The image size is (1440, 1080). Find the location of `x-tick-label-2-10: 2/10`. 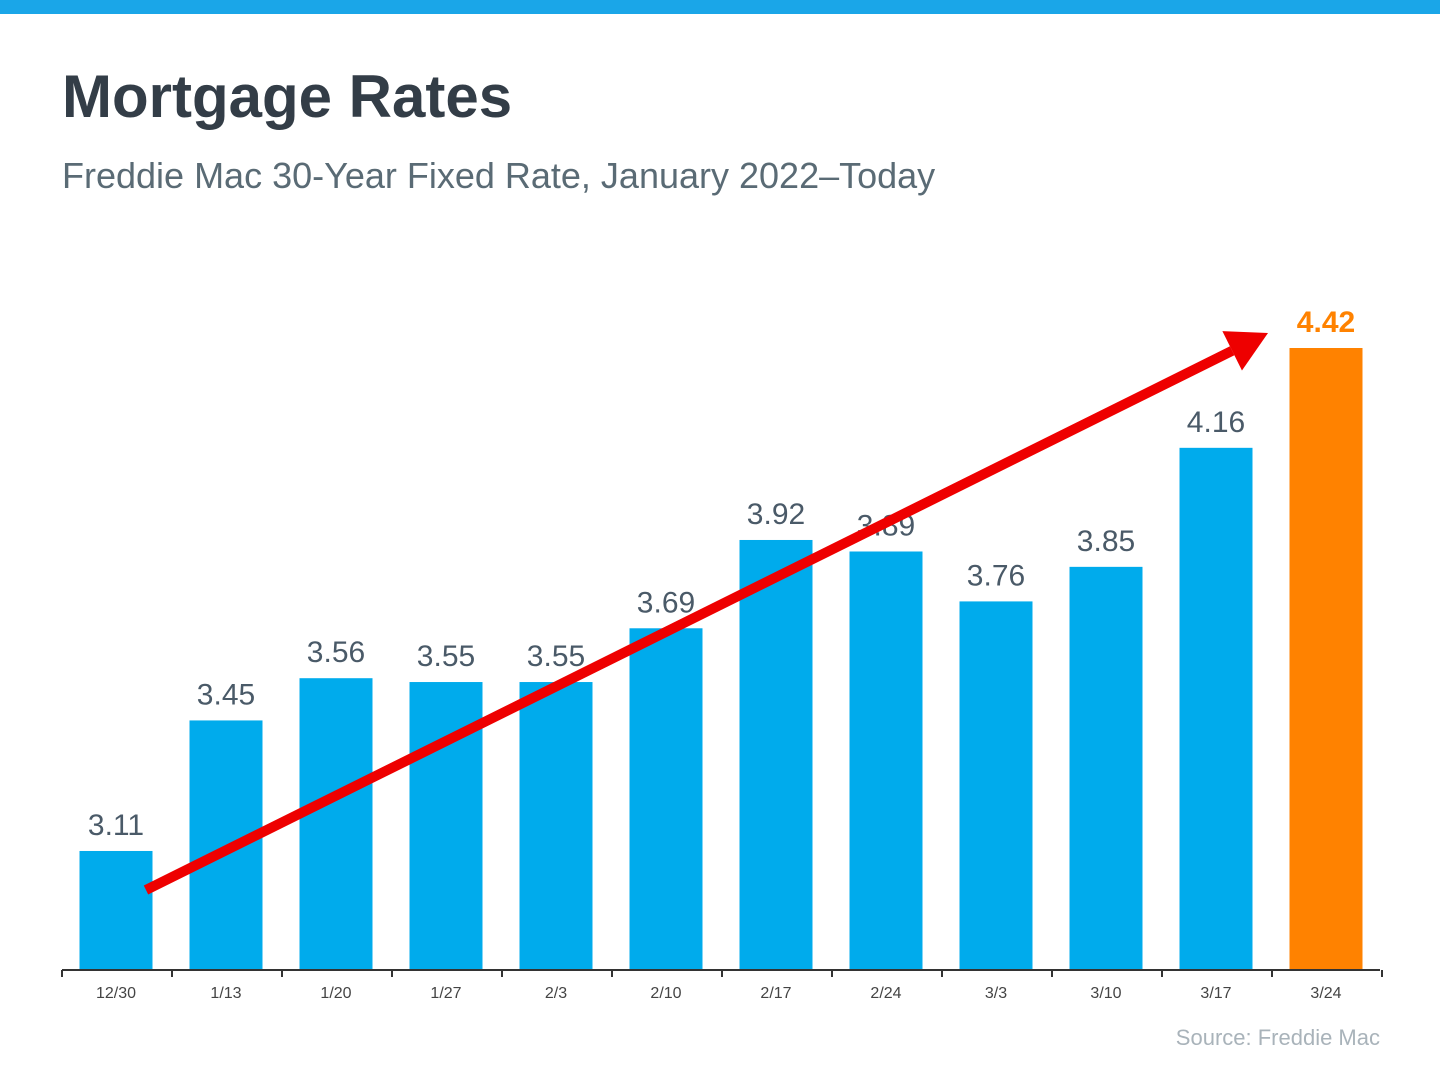

x-tick-label-2-10: 2/10 is located at coordinates (665, 993).